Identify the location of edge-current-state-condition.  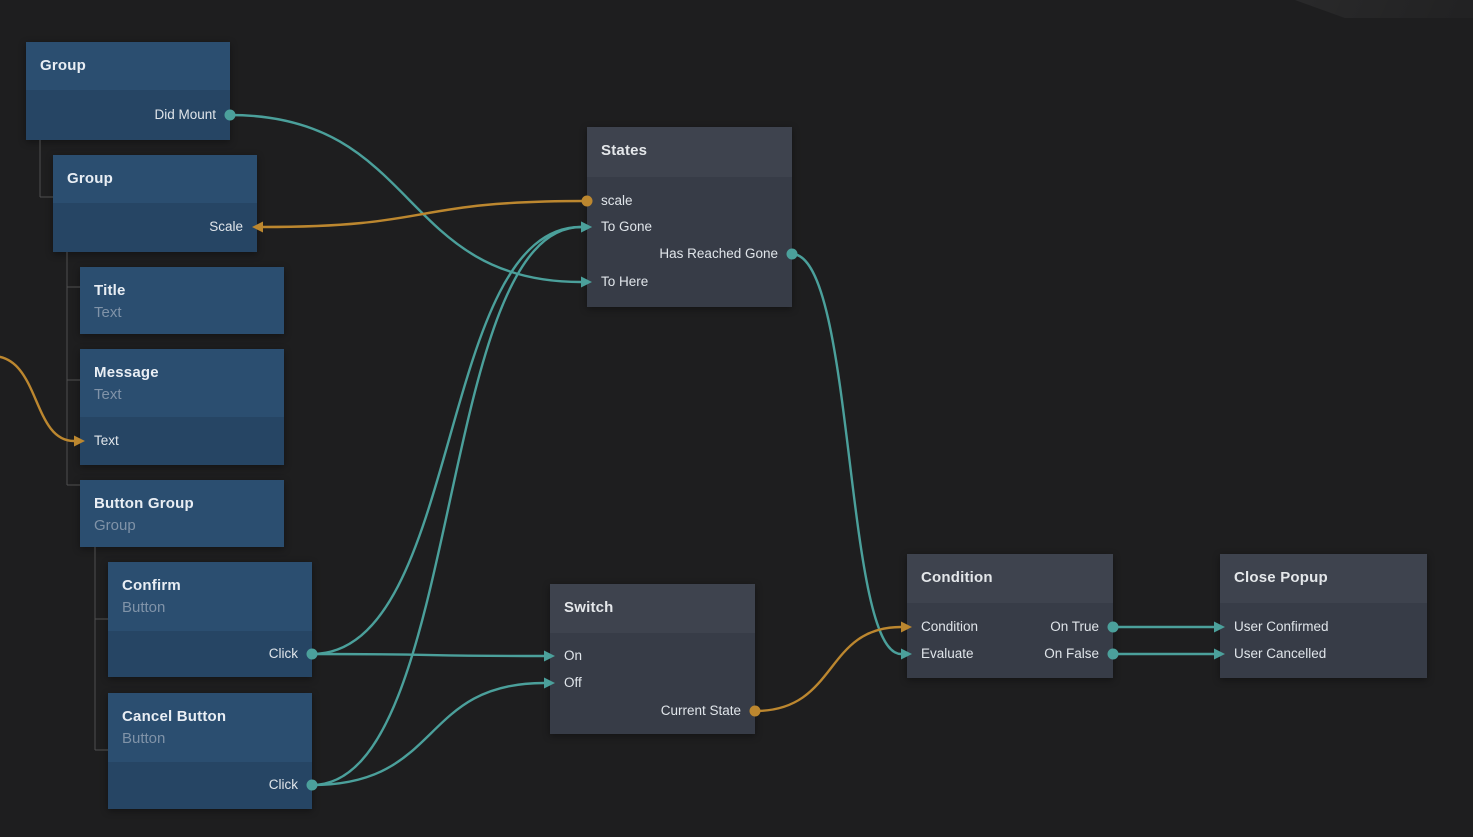
(828, 669).